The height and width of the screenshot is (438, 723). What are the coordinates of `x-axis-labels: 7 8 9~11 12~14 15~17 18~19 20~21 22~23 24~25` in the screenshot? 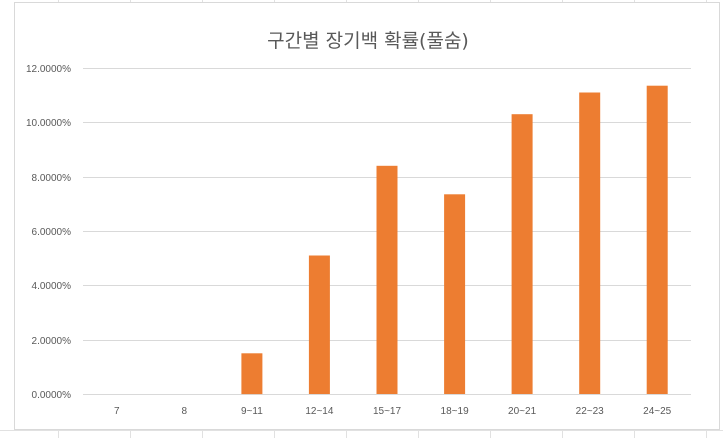 It's located at (393, 411).